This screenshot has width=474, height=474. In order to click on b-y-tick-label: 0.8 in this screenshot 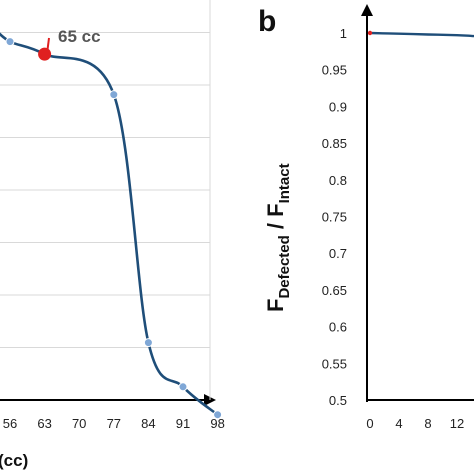, I will do `click(338, 180)`.